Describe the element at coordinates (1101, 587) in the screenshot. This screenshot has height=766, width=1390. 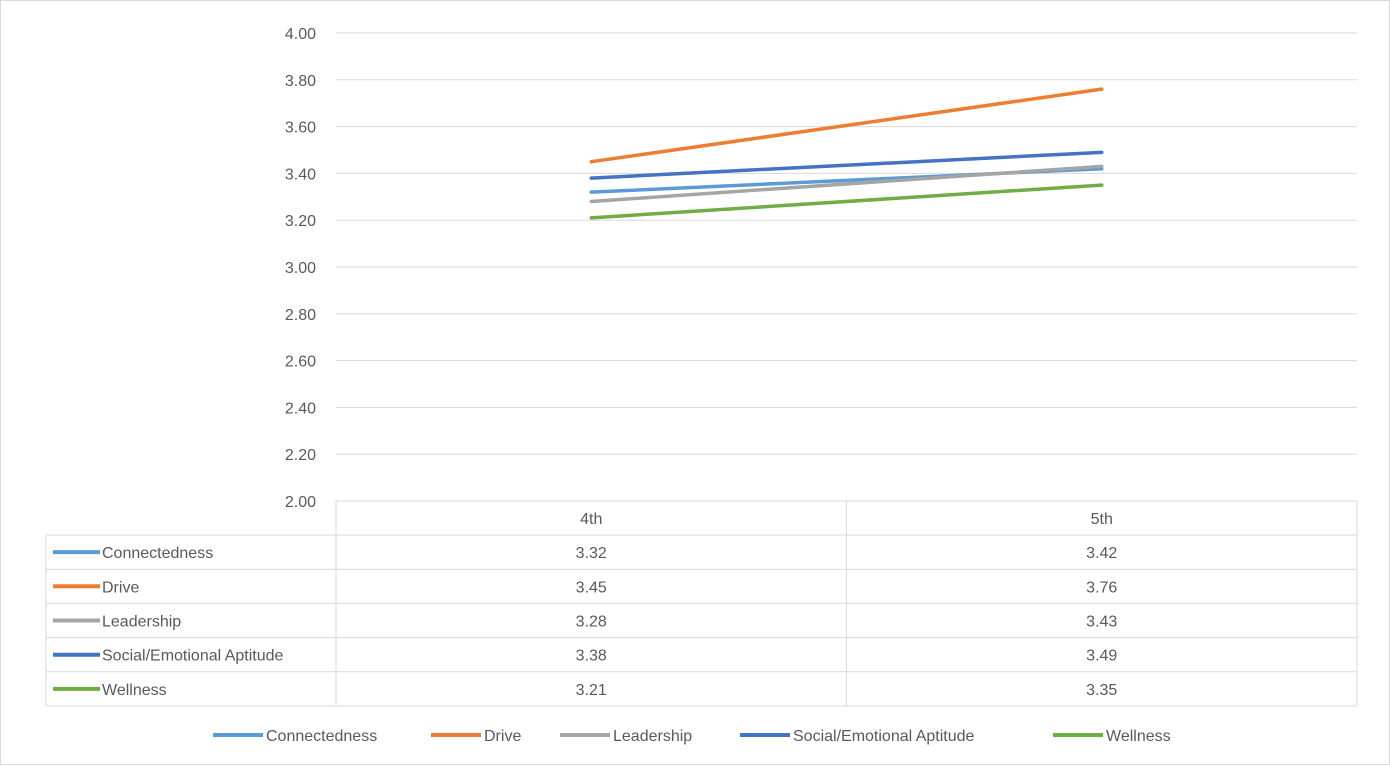
I see `table-cell-value: 3.76` at that location.